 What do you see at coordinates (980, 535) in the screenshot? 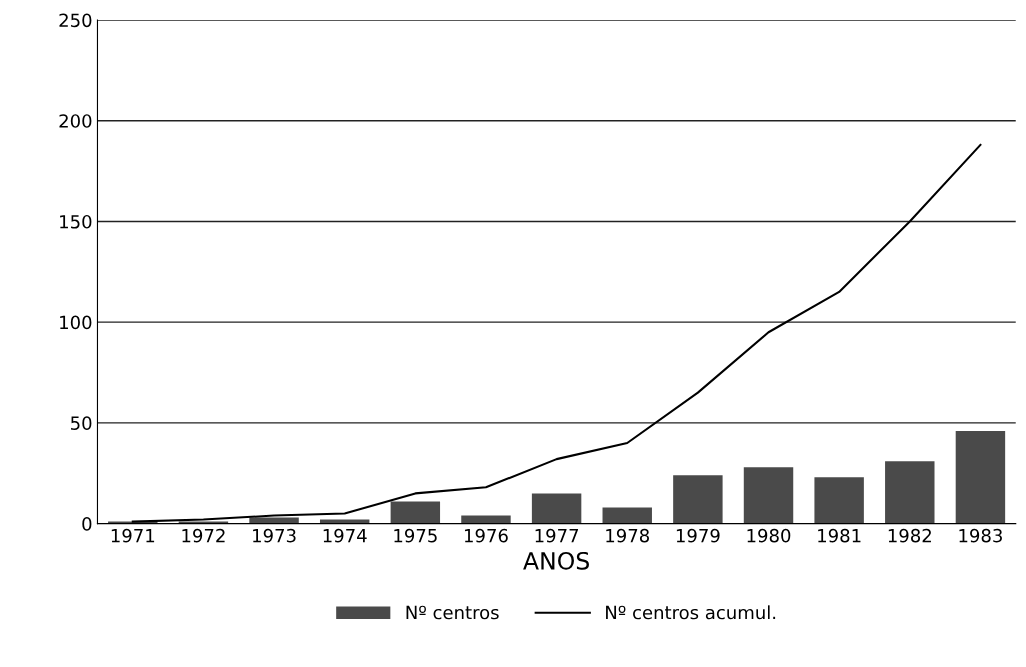
I see `x-tick-label: 1983` at bounding box center [980, 535].